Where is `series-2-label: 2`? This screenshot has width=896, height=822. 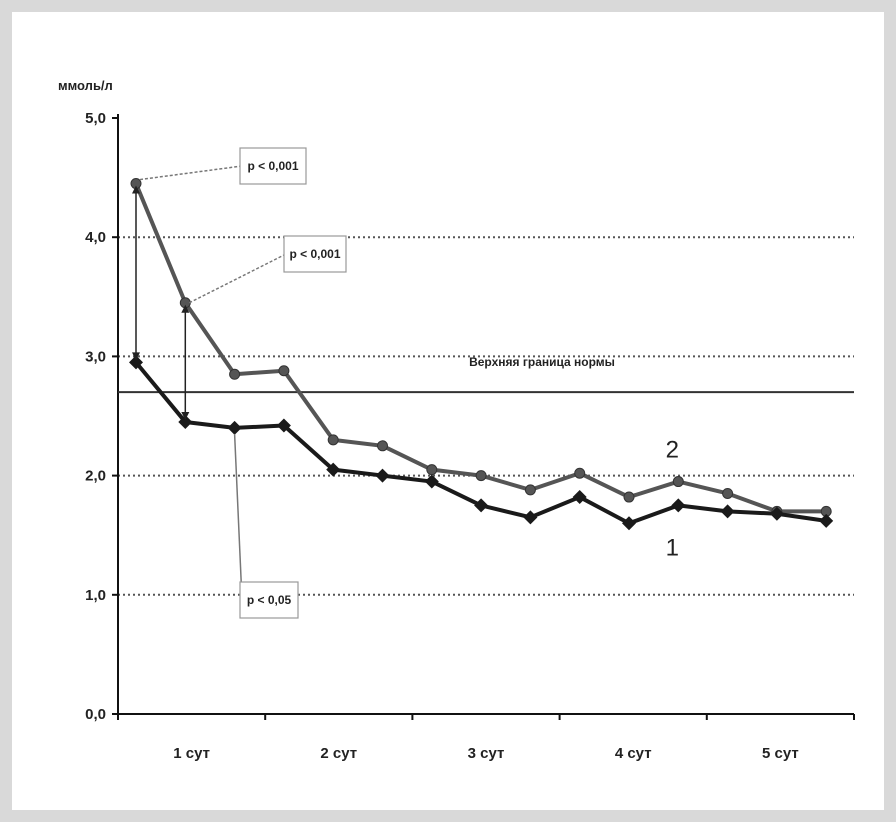 series-2-label: 2 is located at coordinates (672, 450).